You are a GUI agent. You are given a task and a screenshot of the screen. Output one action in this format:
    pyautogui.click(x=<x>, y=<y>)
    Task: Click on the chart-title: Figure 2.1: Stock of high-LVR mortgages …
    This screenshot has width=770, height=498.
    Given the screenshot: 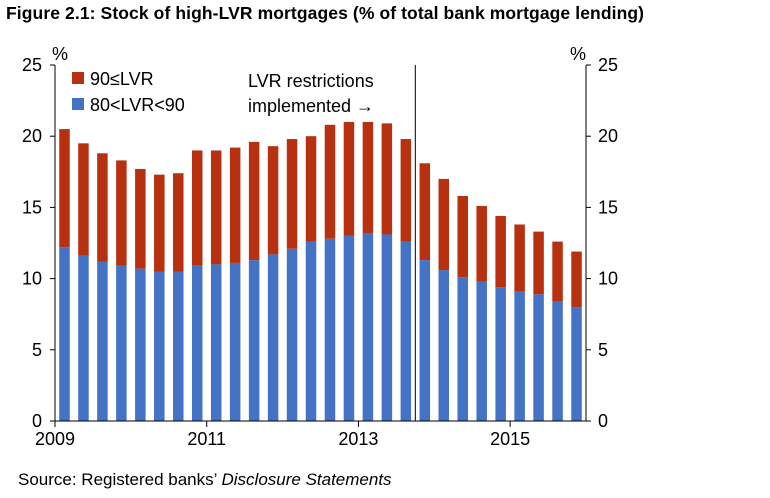 What is the action you would take?
    pyautogui.click(x=325, y=13)
    